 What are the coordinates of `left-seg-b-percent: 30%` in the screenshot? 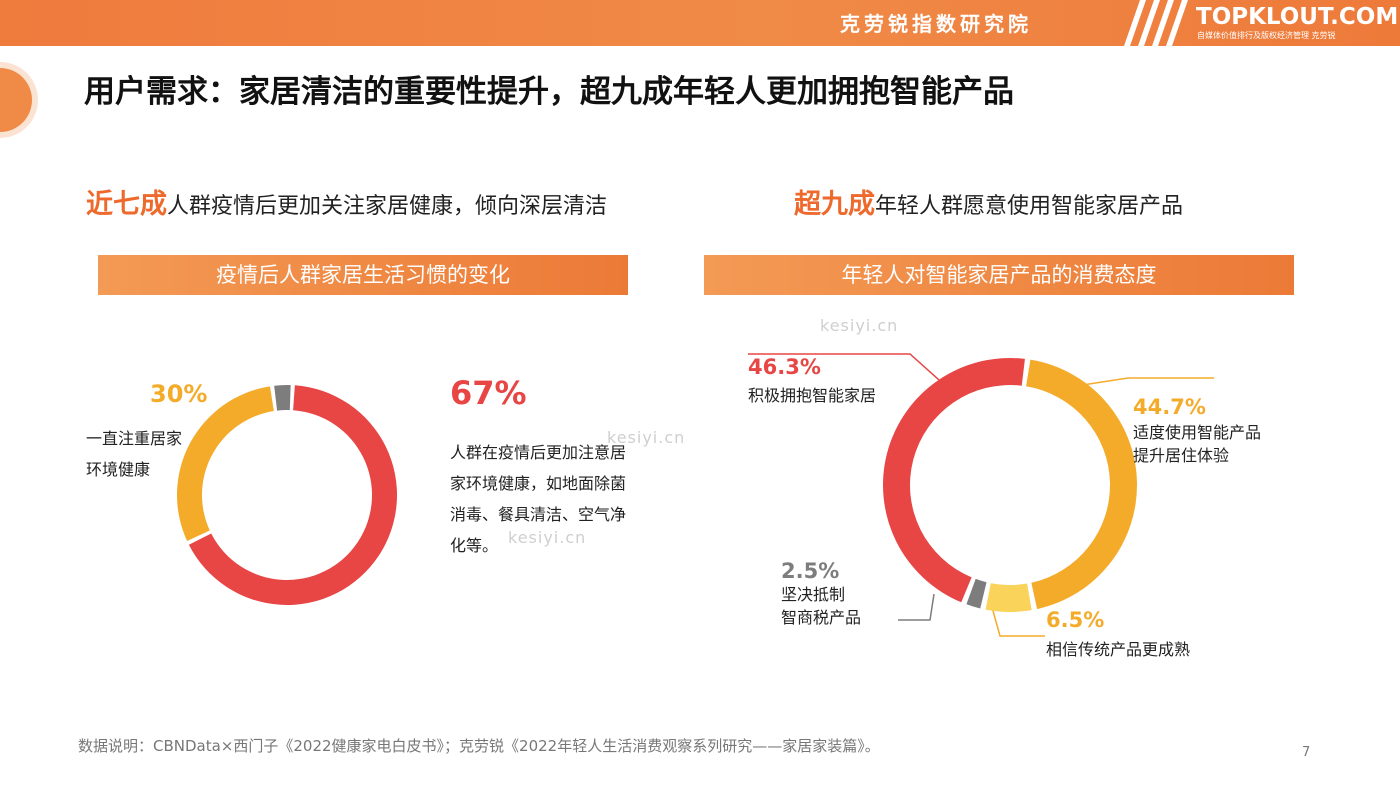 It's located at (179, 394).